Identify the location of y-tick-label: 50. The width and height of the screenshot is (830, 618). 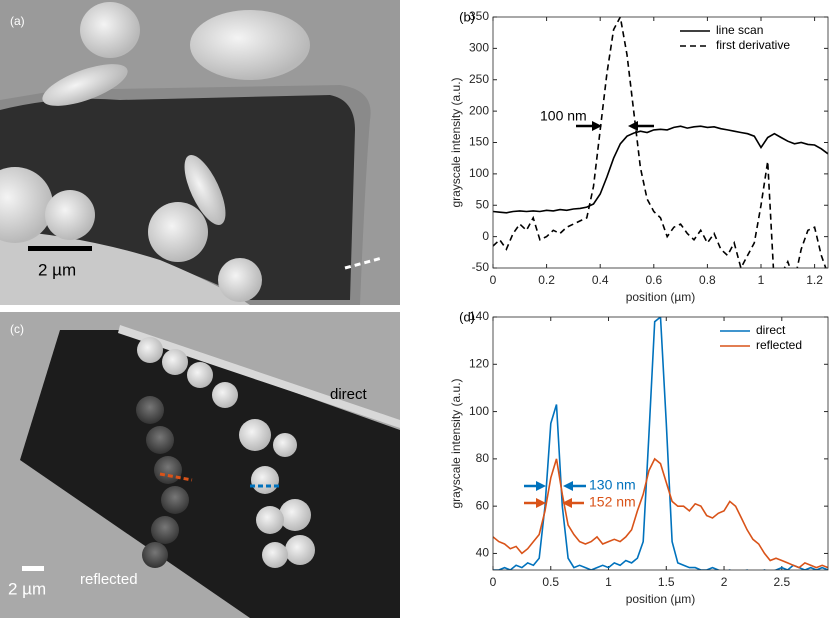
(483, 204).